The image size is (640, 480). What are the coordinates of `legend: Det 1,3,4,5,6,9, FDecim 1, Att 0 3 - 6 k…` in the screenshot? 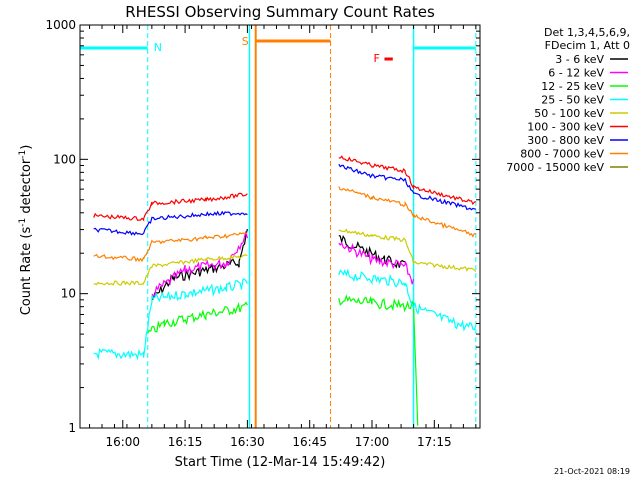 It's located at (568, 100).